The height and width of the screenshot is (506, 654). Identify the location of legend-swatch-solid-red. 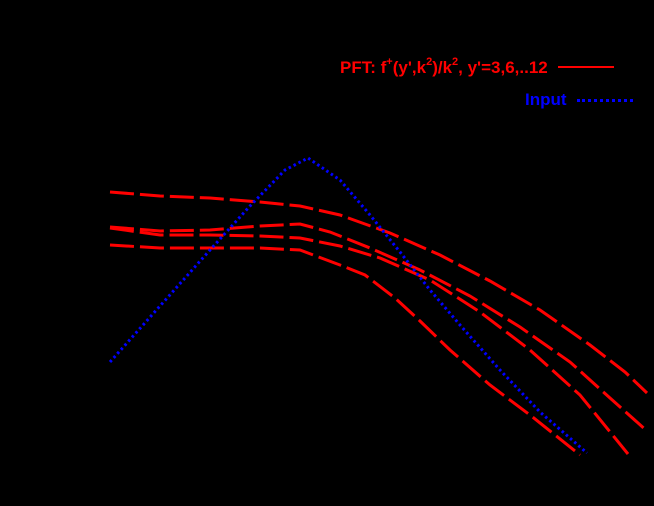
(585, 67).